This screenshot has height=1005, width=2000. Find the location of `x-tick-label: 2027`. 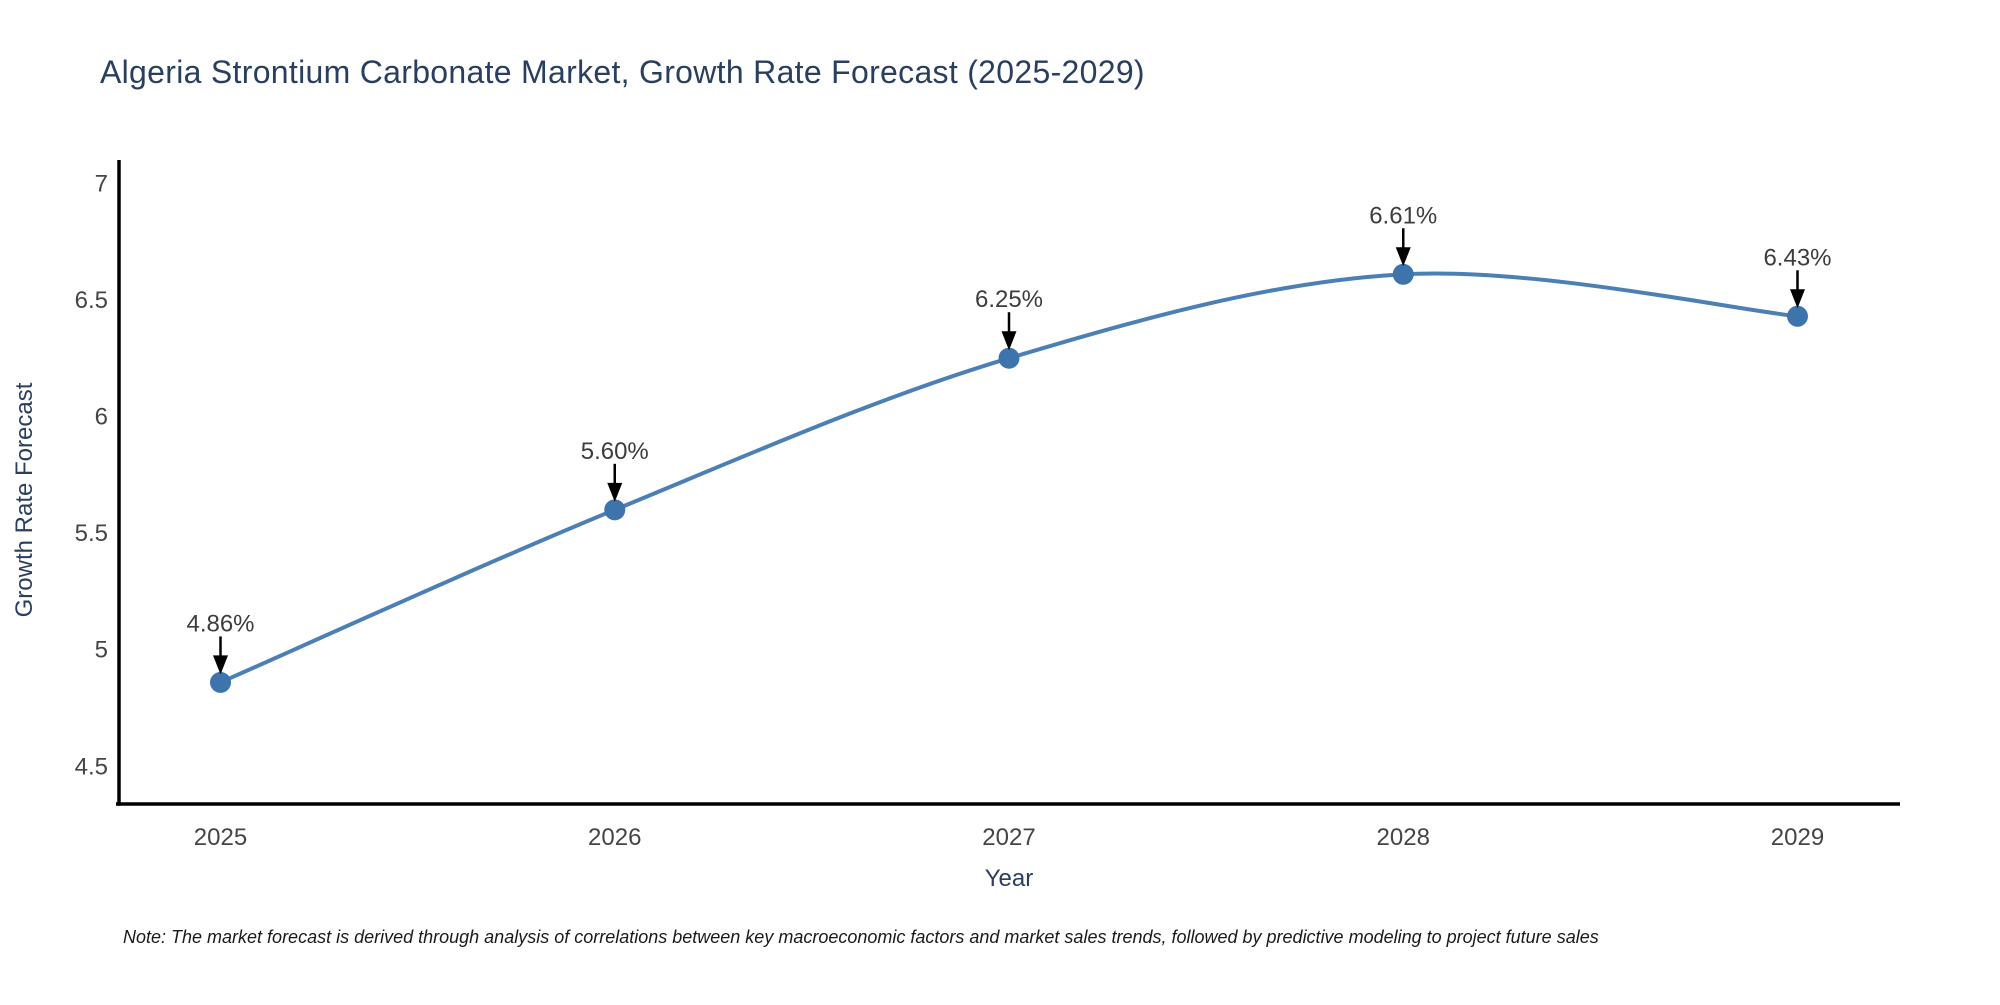

x-tick-label: 2027 is located at coordinates (1008, 837).